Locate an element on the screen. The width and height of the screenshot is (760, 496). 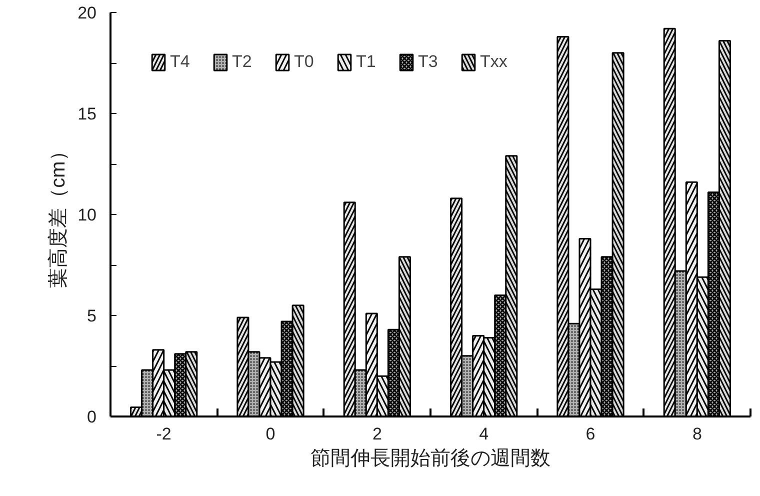
y-tick-label: 20 is located at coordinates (87, 13).